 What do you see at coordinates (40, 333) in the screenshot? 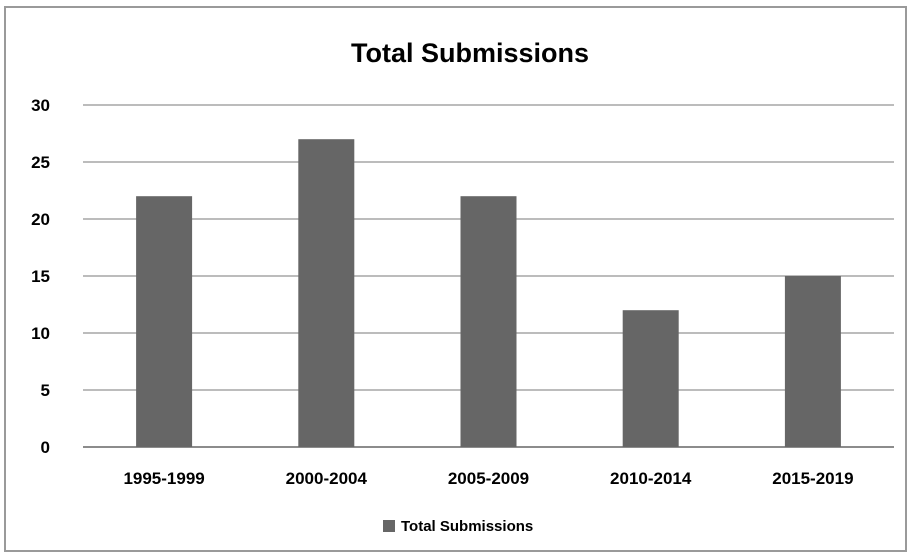
I see `y-tick-label: 10` at bounding box center [40, 333].